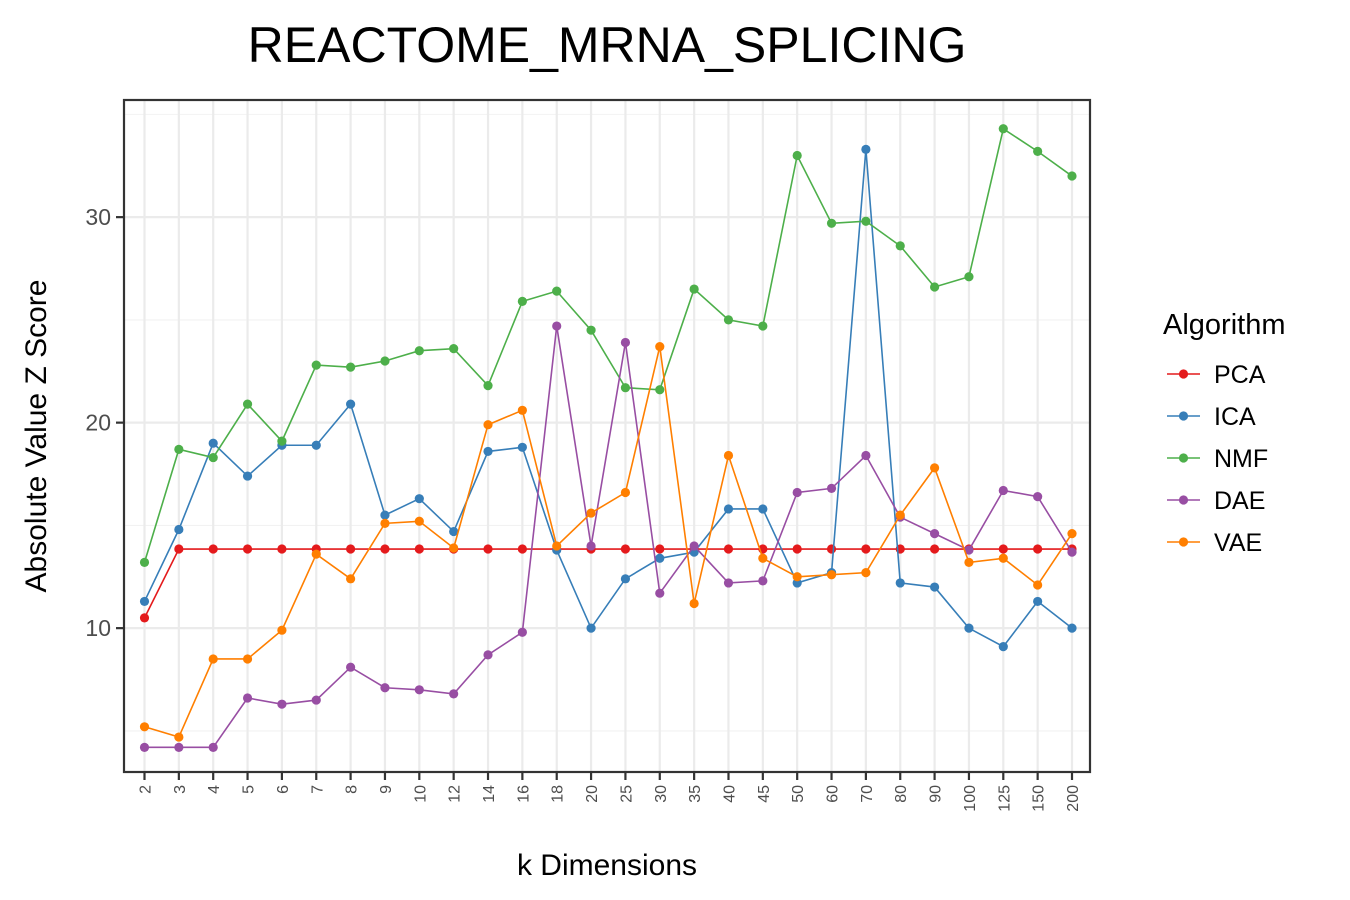 This screenshot has width=1350, height=900. Describe the element at coordinates (626, 794) in the screenshot. I see `x-tick-label: 25` at that location.